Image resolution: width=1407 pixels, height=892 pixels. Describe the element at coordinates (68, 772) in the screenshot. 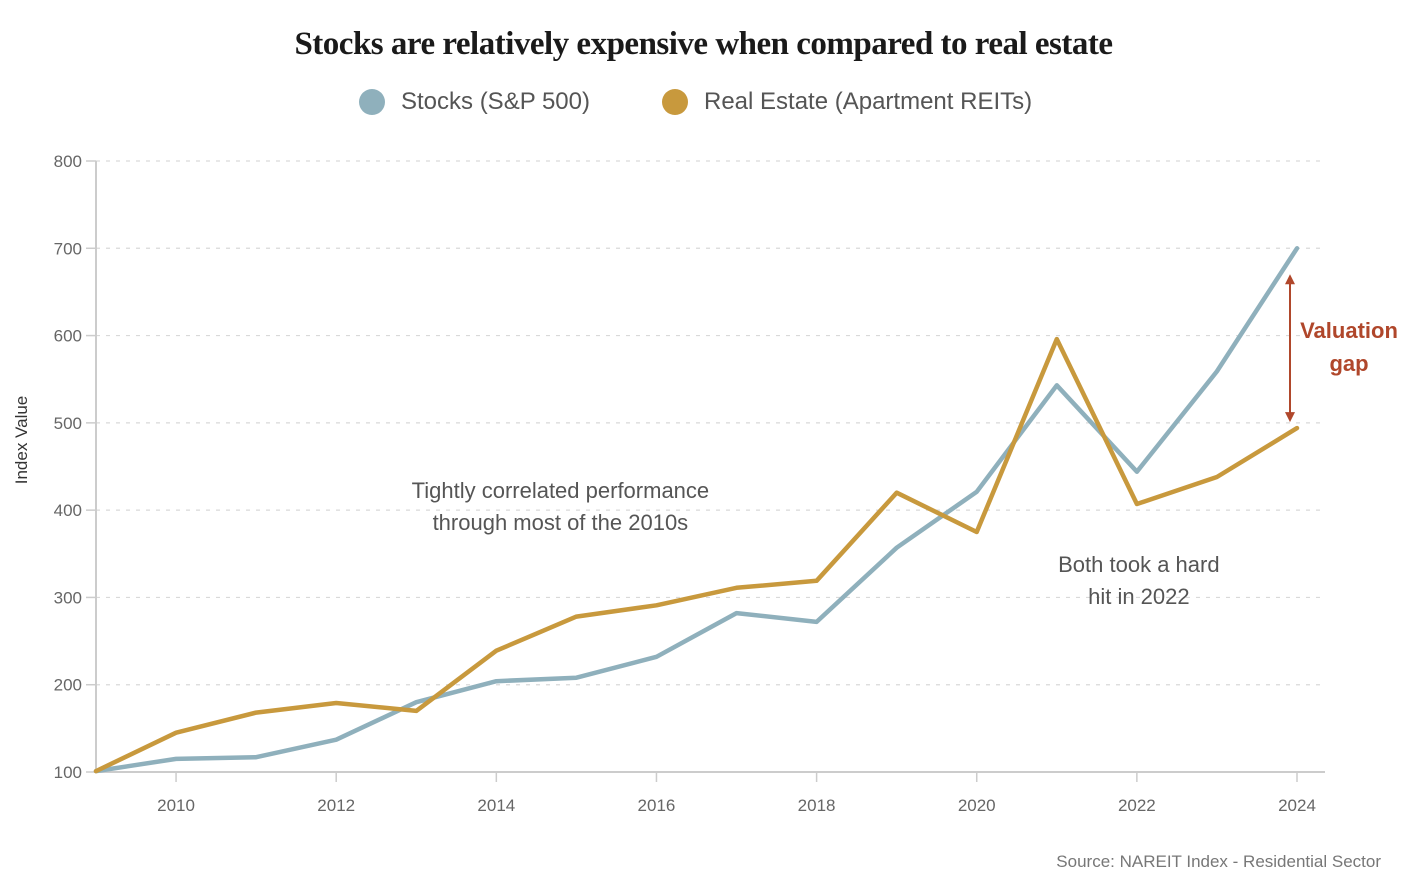

I see `y-tick-label: 100` at that location.